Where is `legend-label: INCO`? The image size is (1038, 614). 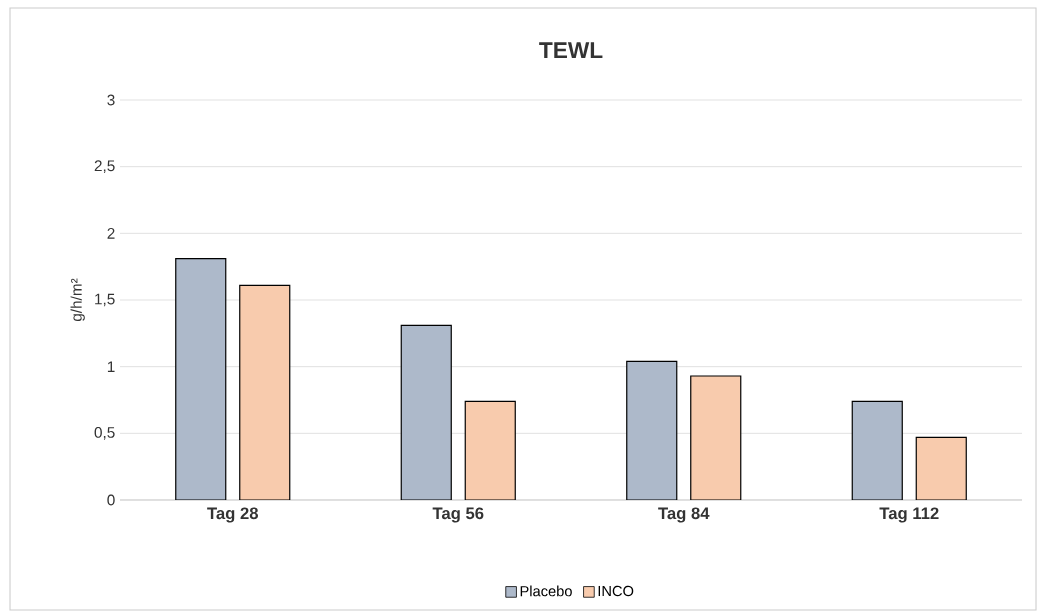 legend-label: INCO is located at coordinates (616, 591).